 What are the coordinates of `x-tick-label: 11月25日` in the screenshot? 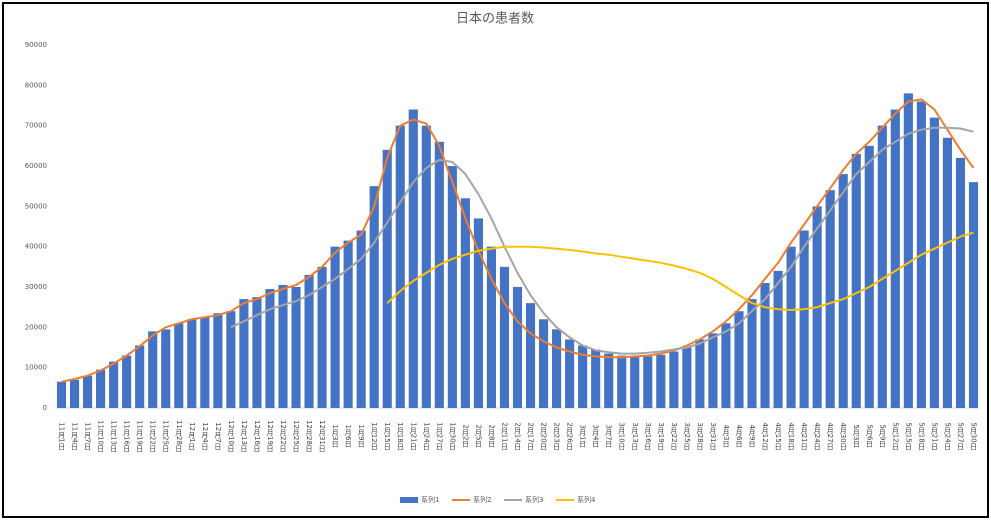 It's located at (166, 436).